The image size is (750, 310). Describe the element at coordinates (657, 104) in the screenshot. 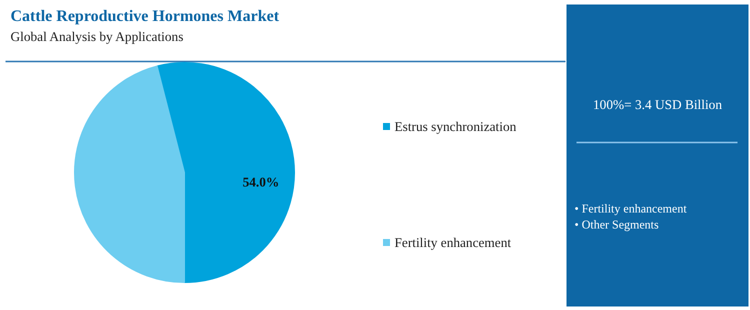

I see `text: 100%= 3.4 USD Billion` at that location.